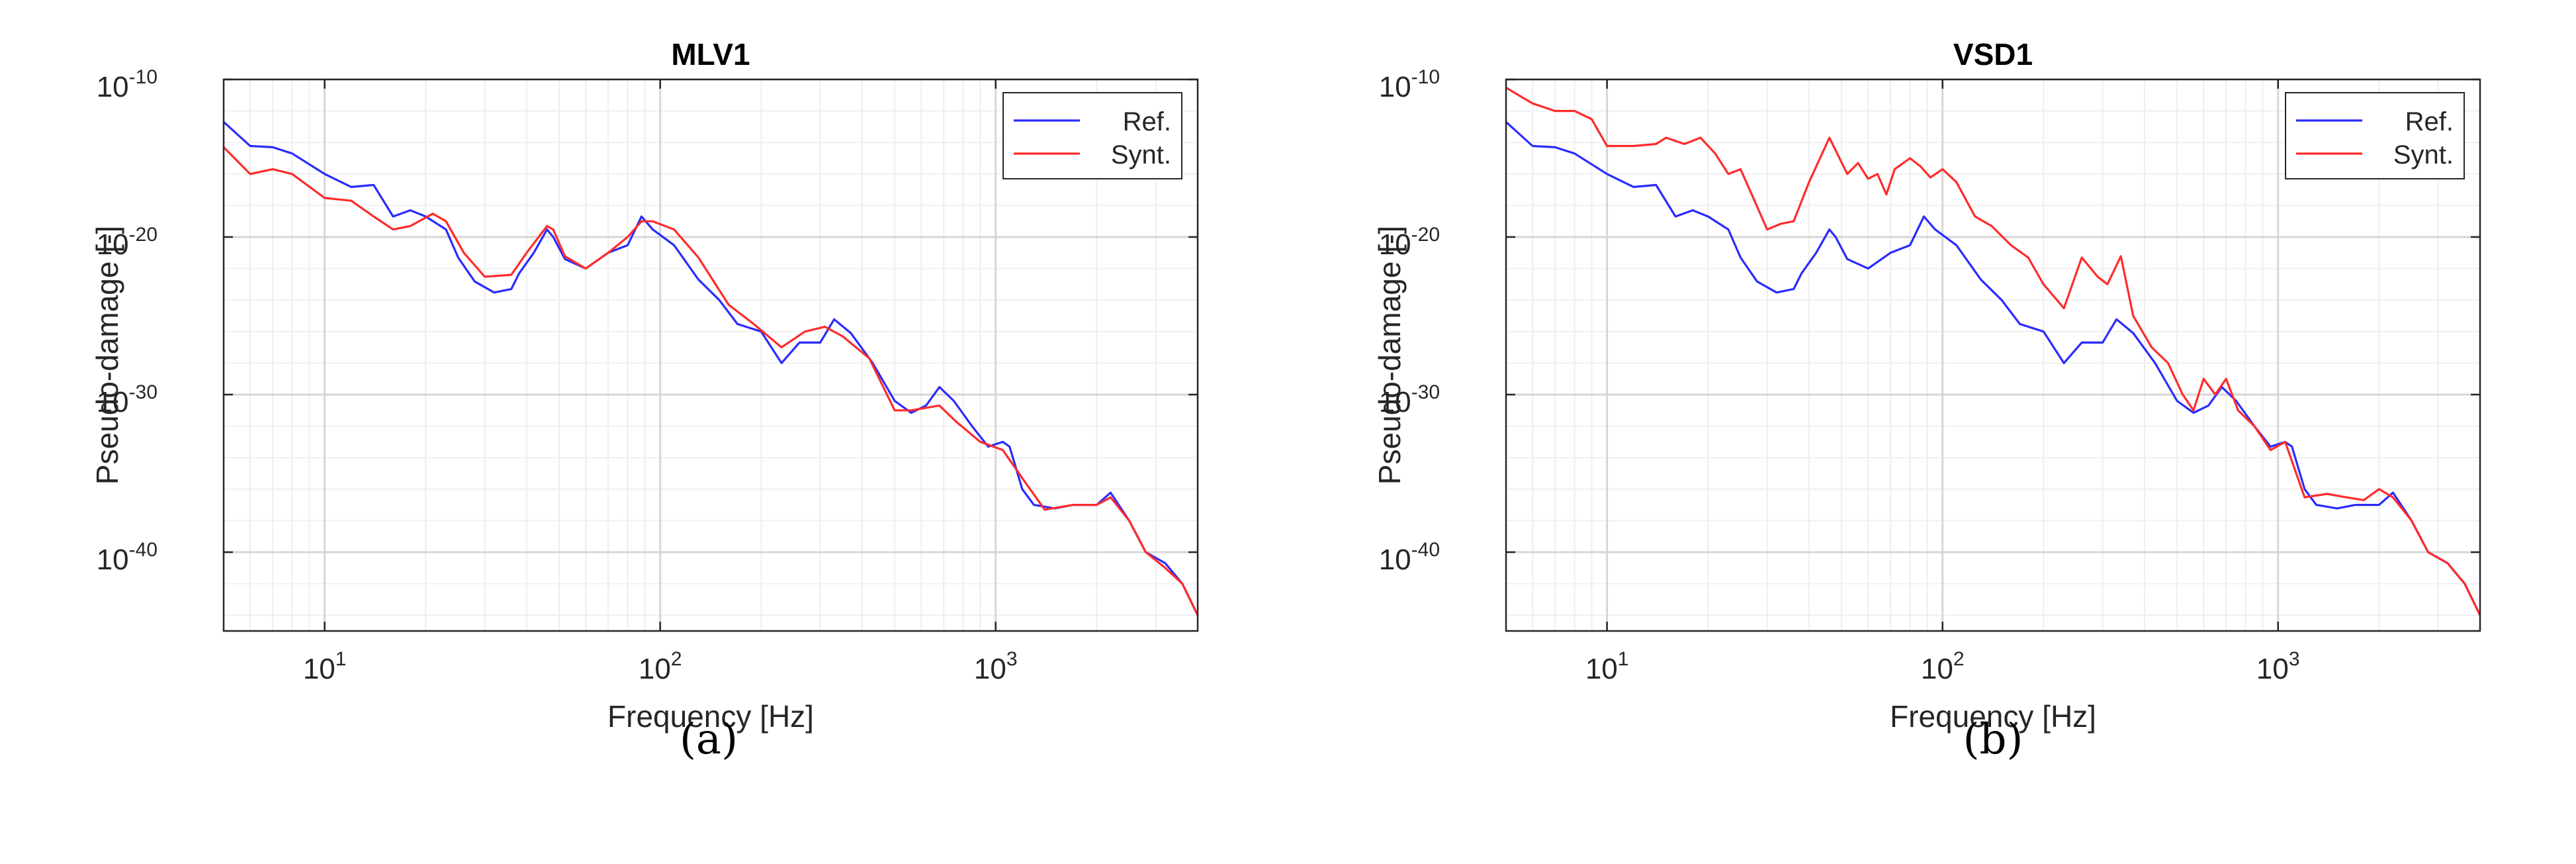 Image resolution: width=2576 pixels, height=864 pixels. Describe the element at coordinates (1993, 739) in the screenshot. I see `panel-caption-b: (b)` at that location.